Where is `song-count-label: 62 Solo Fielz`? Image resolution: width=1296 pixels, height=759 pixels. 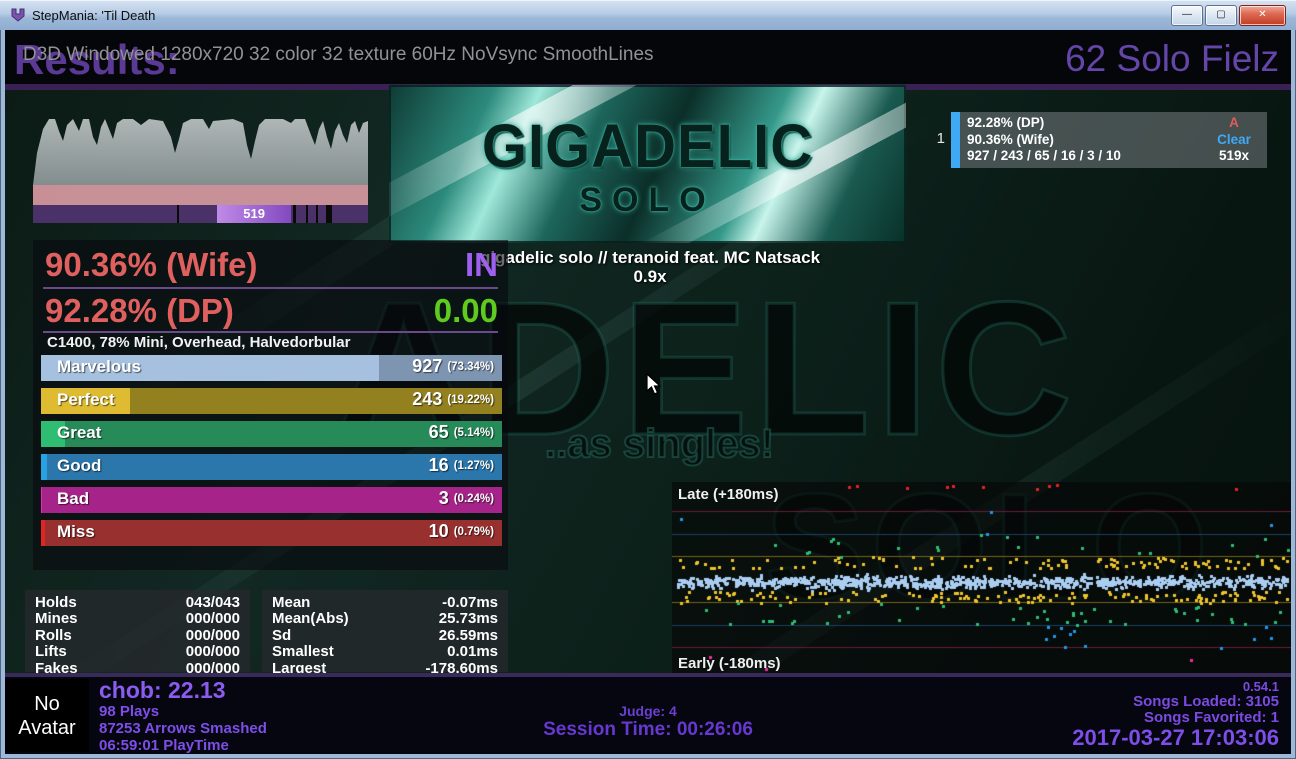
song-count-label: 62 Solo Fielz is located at coordinates (1172, 58).